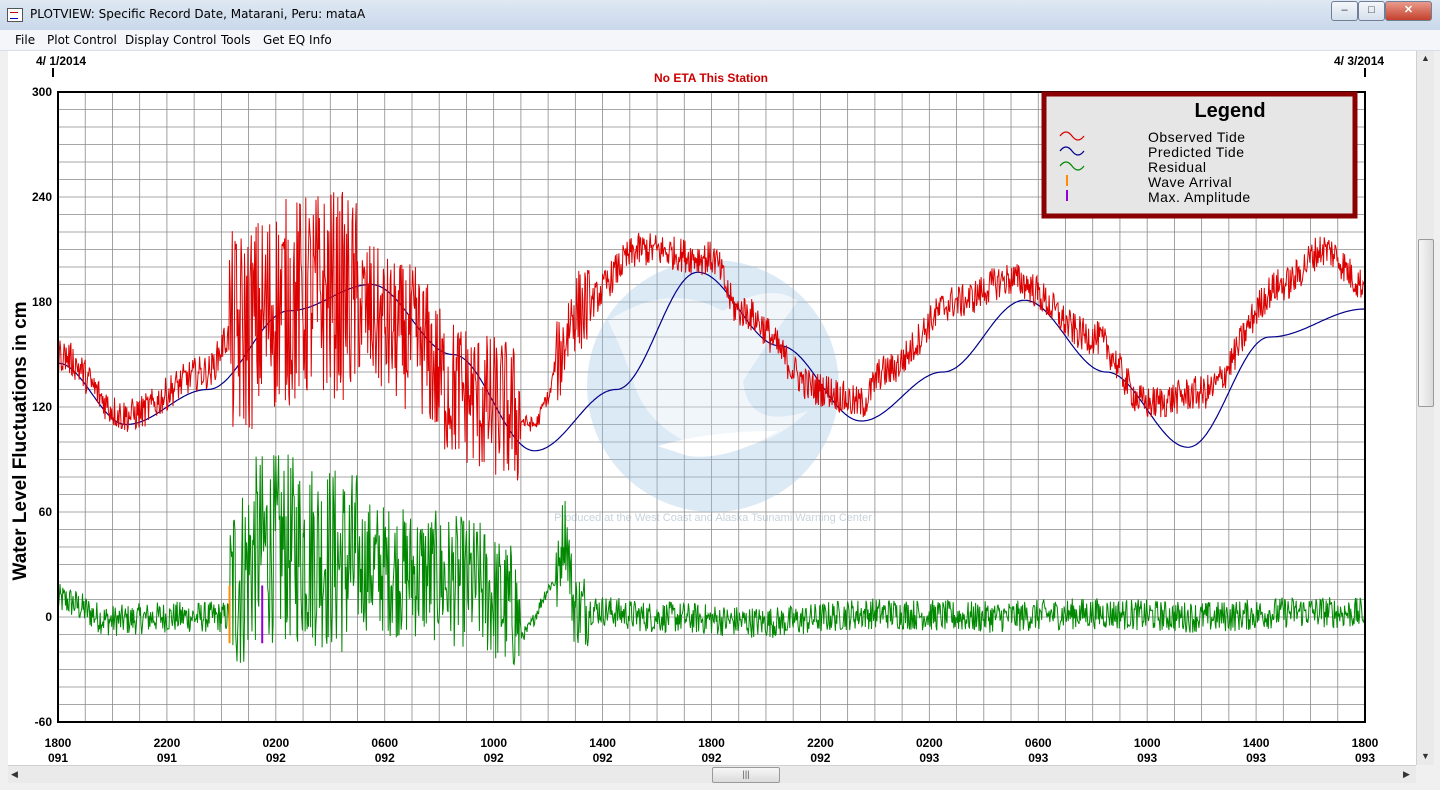 Image resolution: width=1440 pixels, height=790 pixels. Describe the element at coordinates (1425, 408) in the screenshot. I see `vertical-scrollbar: ▲ ▼` at that location.